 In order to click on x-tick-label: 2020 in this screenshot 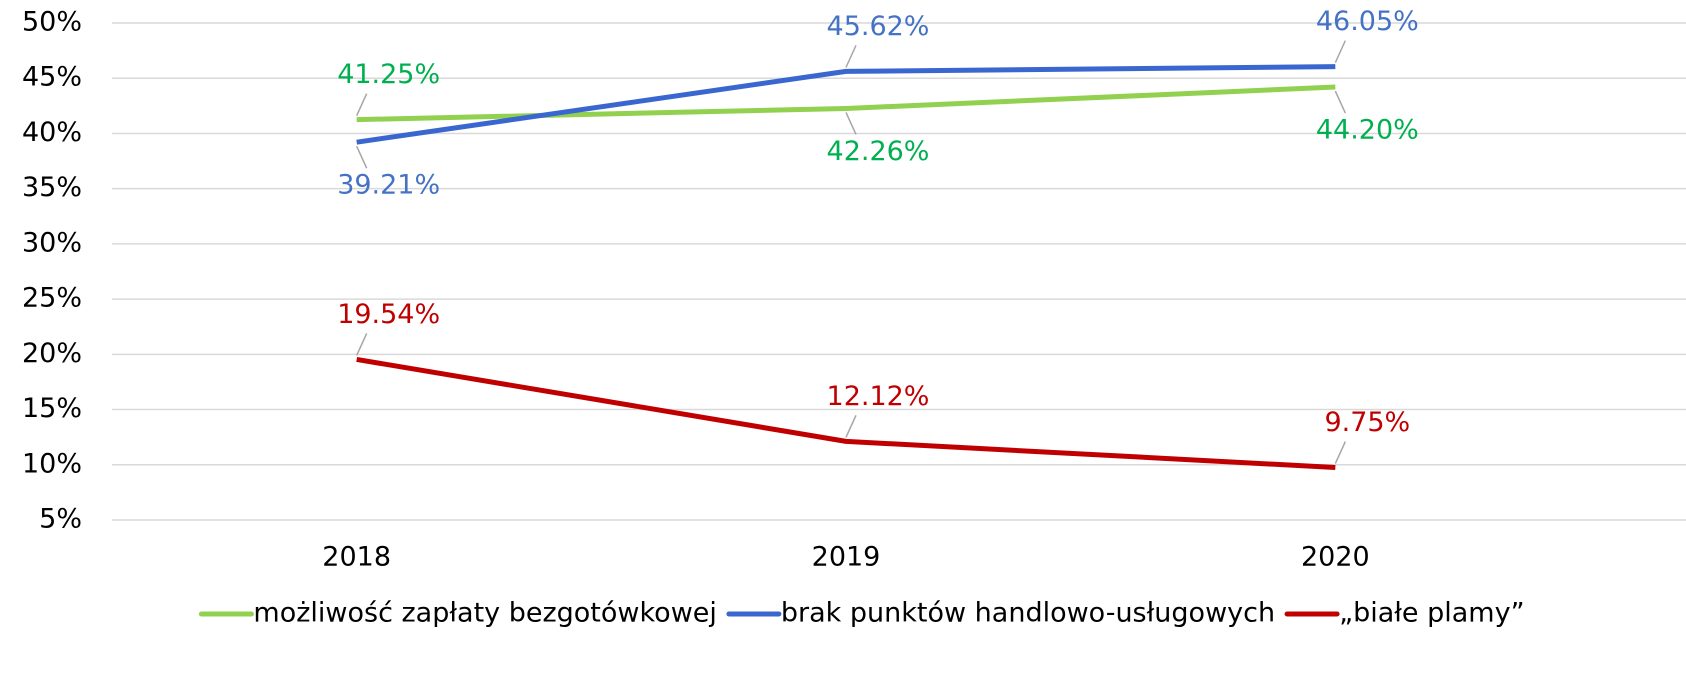, I will do `click(1335, 557)`.